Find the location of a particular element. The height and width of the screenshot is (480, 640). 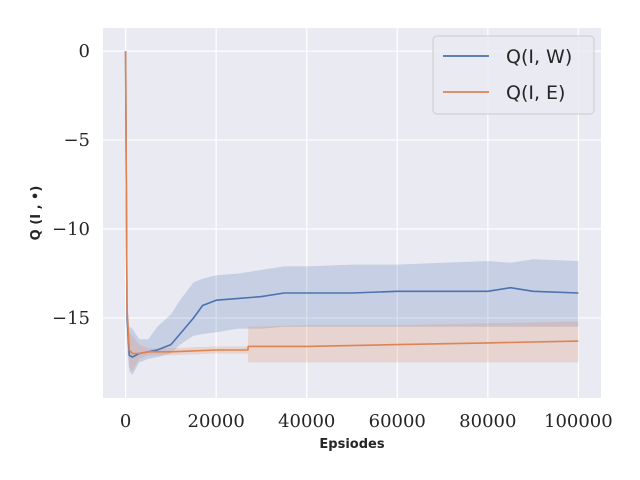

y-tick-label: −15 is located at coordinates (71, 318).